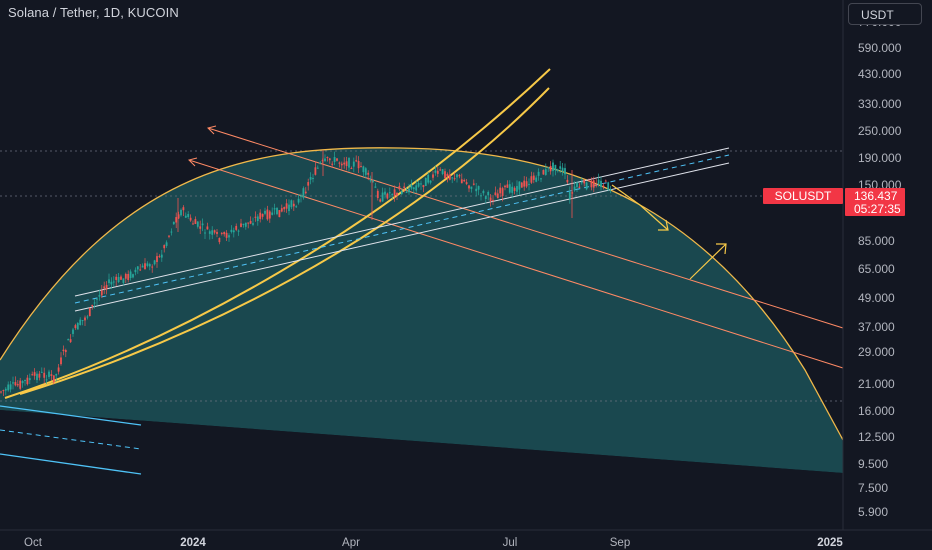 Image resolution: width=932 pixels, height=550 pixels. What do you see at coordinates (93, 12) in the screenshot?
I see `chart-title: Solana / Tether, 1D, KUCOIN` at bounding box center [93, 12].